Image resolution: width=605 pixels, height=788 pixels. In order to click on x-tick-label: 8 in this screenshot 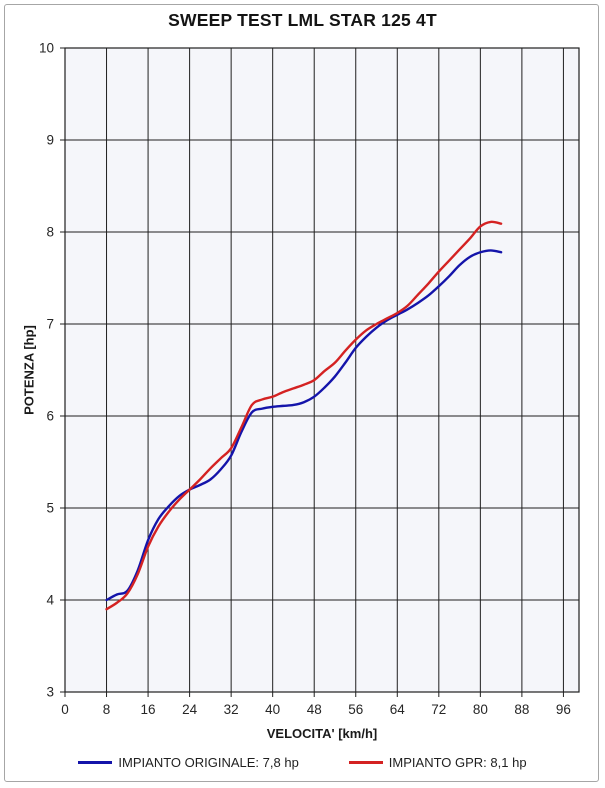, I will do `click(107, 709)`.